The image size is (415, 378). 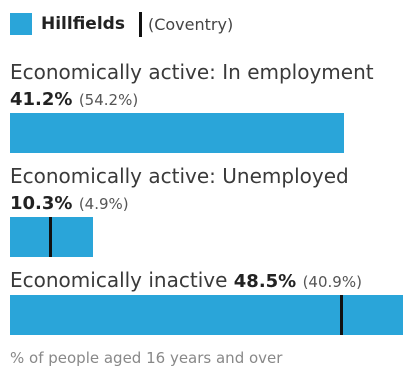 What do you see at coordinates (108, 100) in the screenshot?
I see `row-comparison: (54.2%)` at bounding box center [108, 100].